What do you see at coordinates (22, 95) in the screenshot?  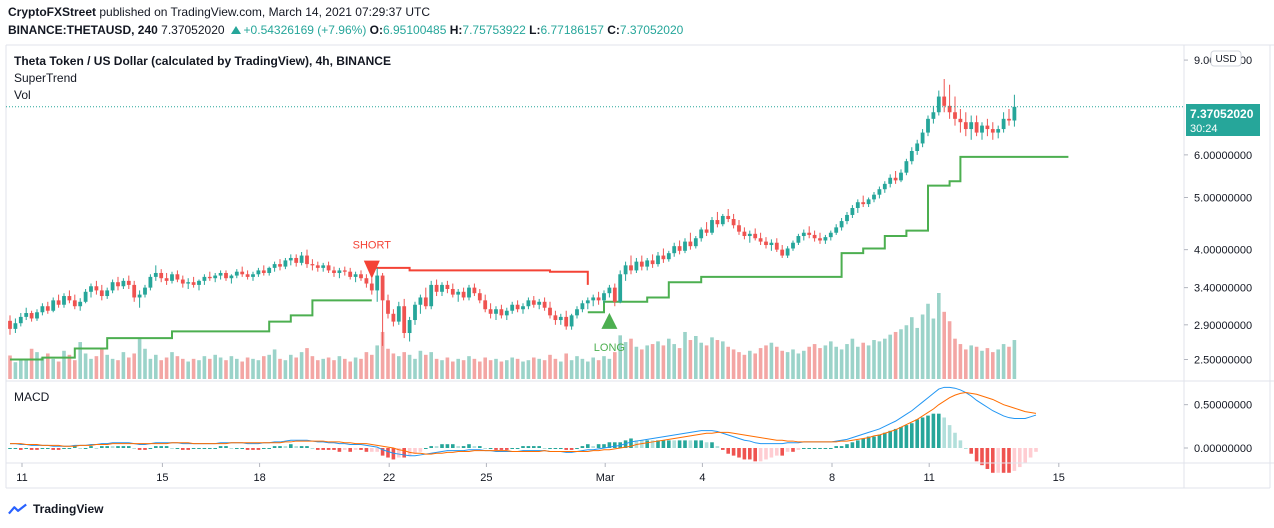 I see `legend-vol: Vol` at bounding box center [22, 95].